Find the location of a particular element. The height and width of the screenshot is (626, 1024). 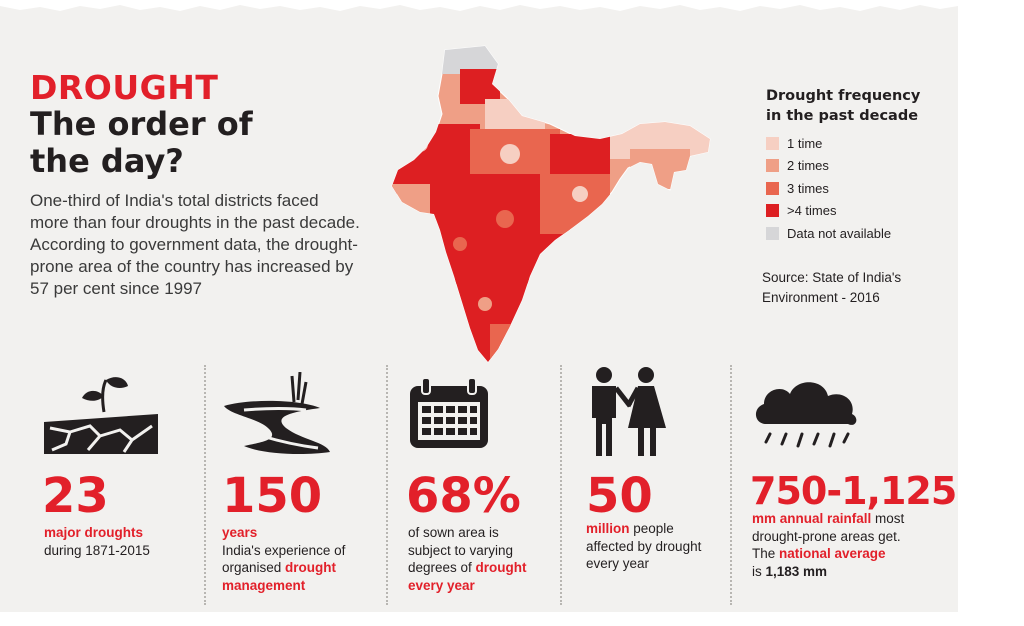

legend-item-3-times: 3 times is located at coordinates (856, 188).